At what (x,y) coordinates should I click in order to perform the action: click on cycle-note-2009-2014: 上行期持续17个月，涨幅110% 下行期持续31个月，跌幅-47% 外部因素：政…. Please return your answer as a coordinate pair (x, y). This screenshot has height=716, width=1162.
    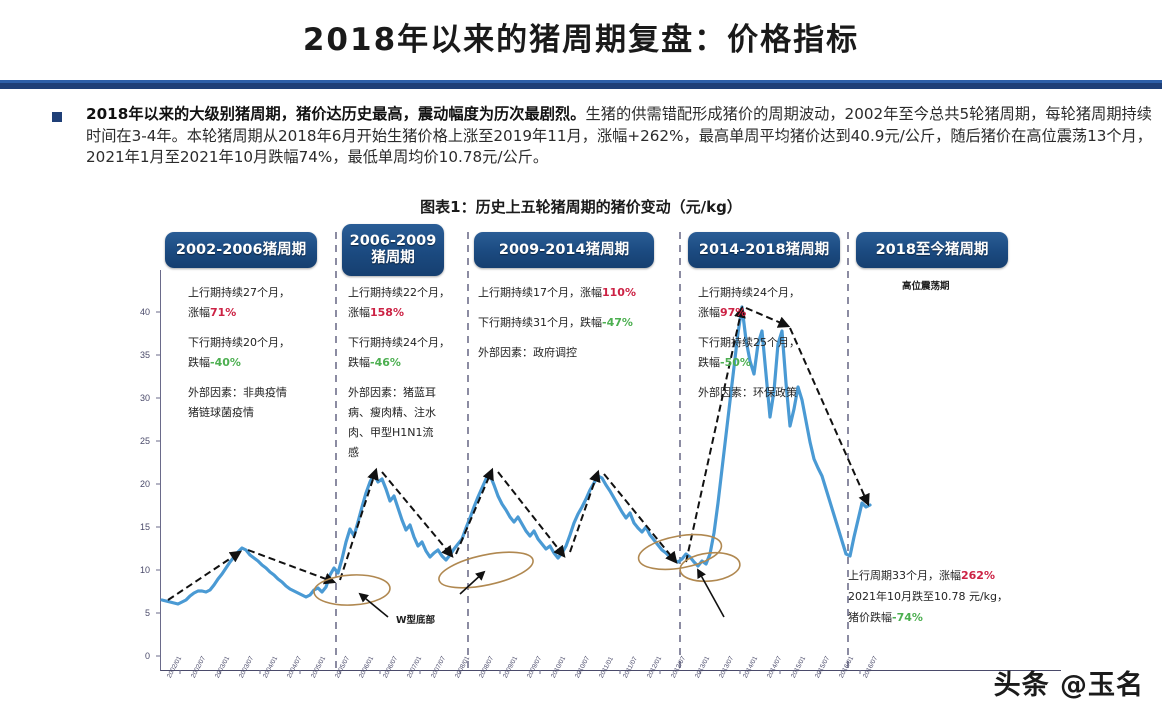
    Looking at the image, I should click on (578, 324).